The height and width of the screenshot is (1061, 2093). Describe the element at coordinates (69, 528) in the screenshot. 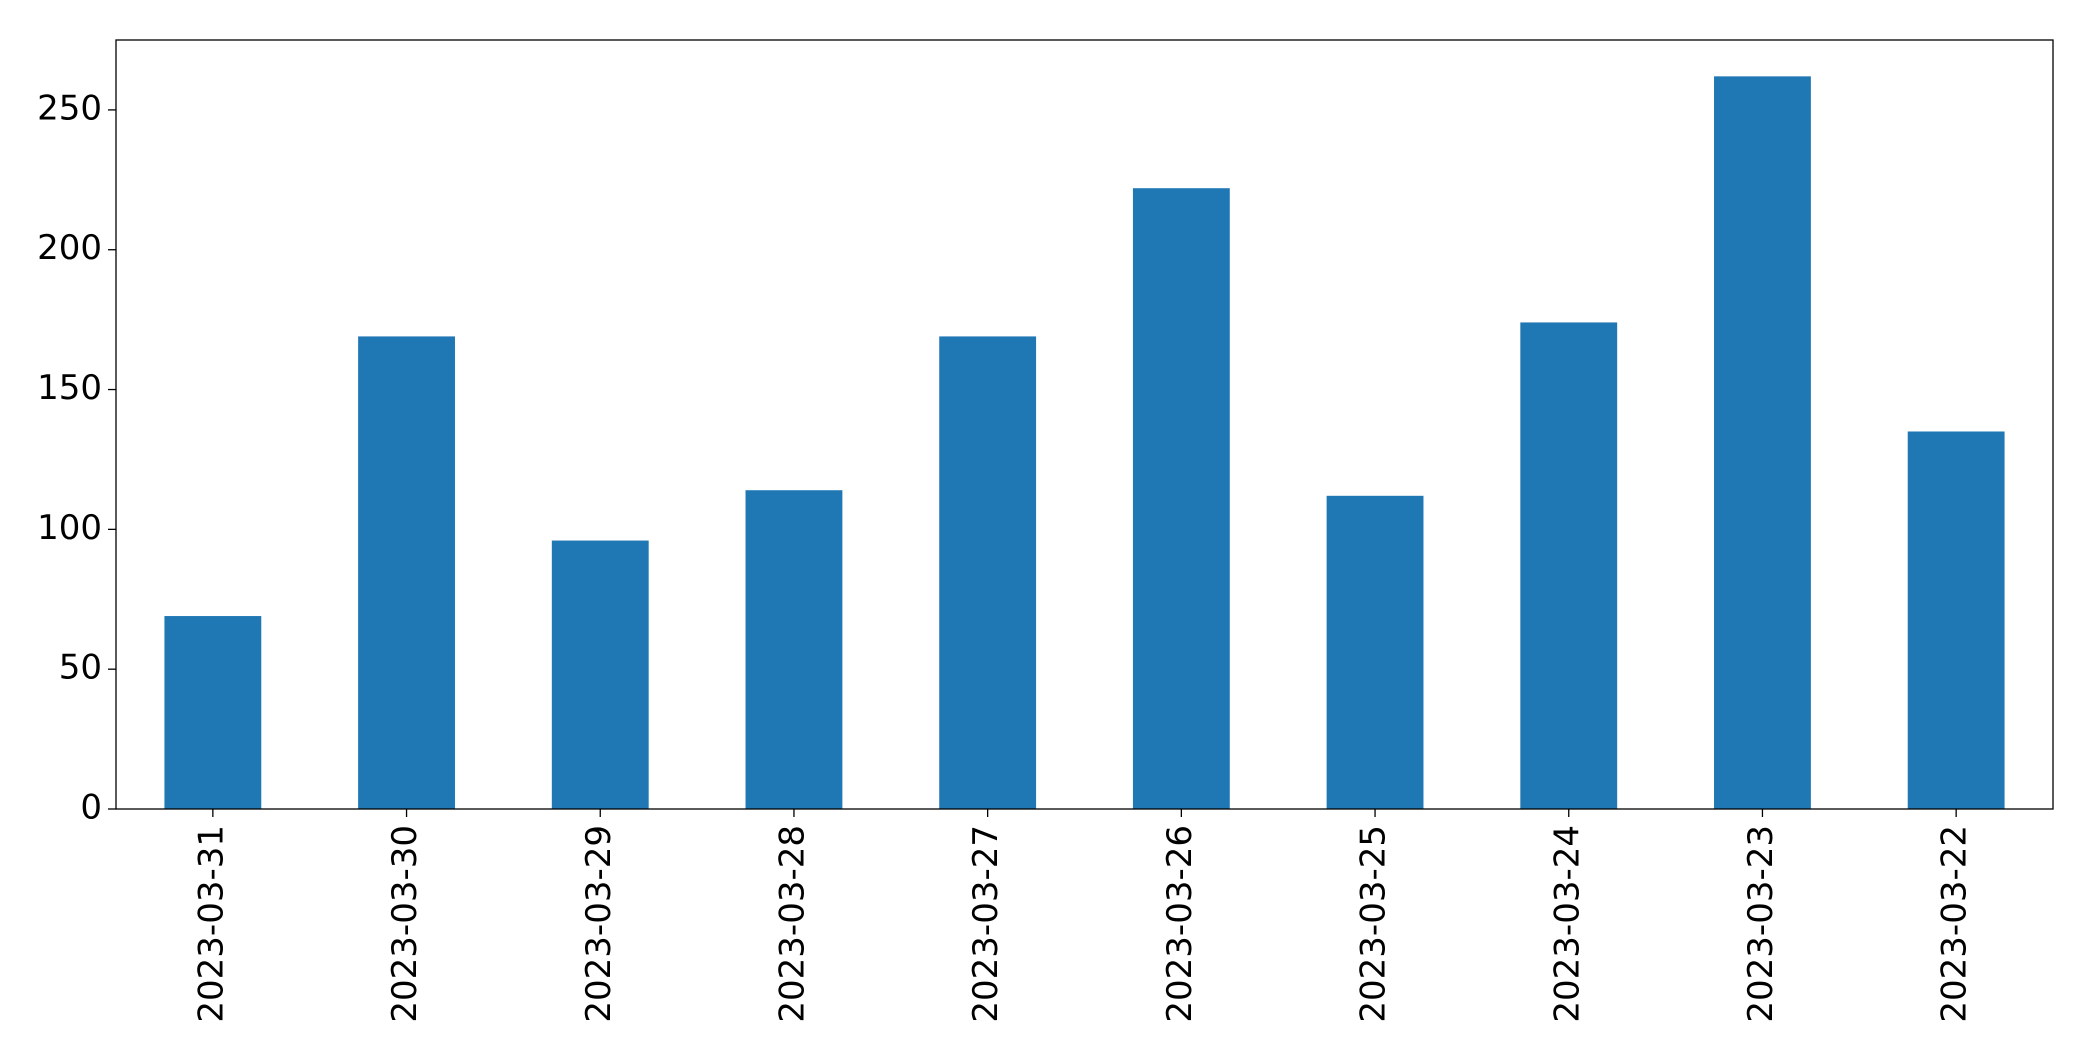

I see `y-tick-label: 100` at that location.